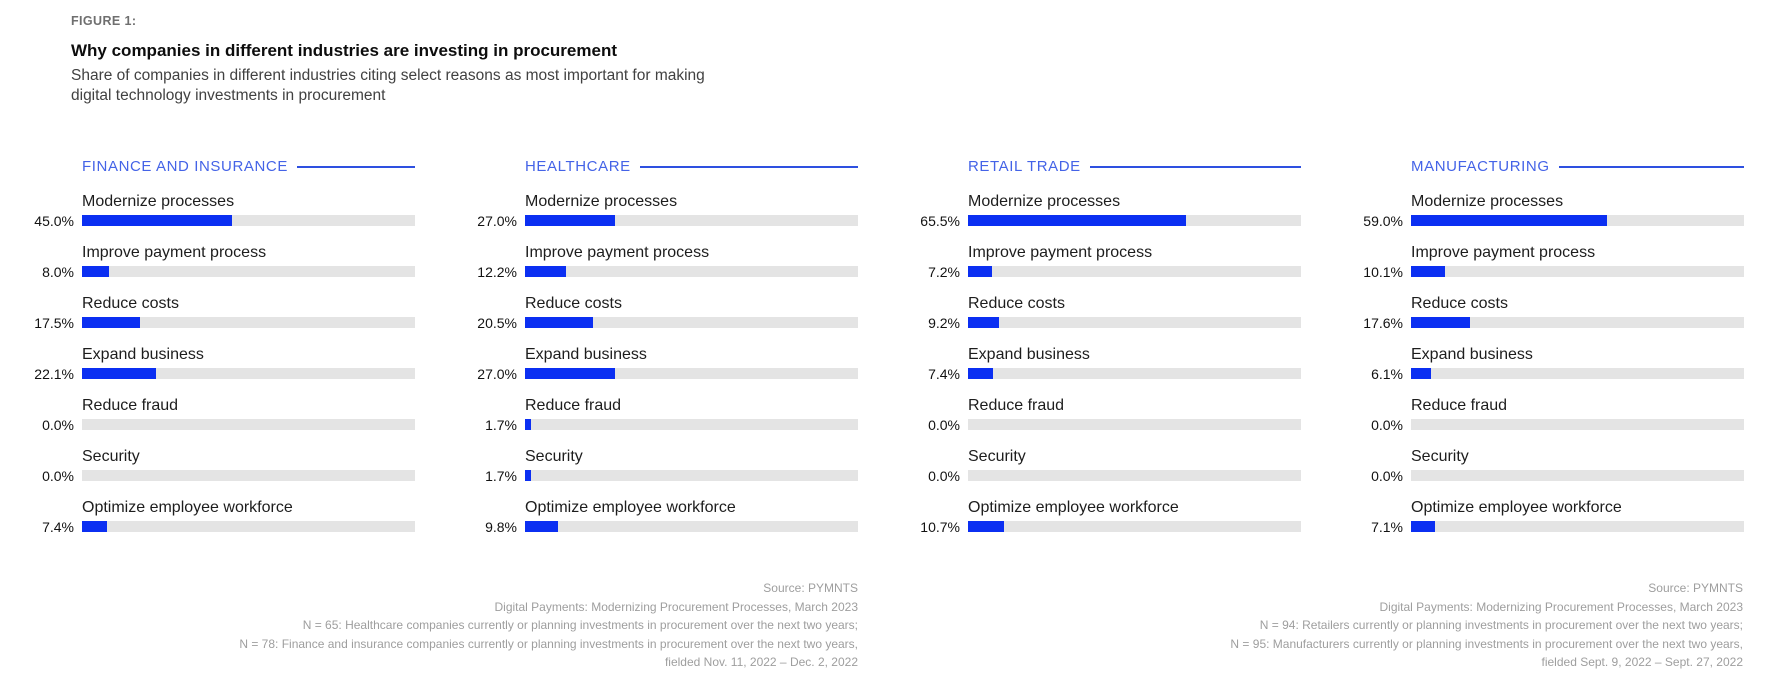 This screenshot has height=692, width=1782. What do you see at coordinates (58, 271) in the screenshot?
I see `value-label: 8.0%` at bounding box center [58, 271].